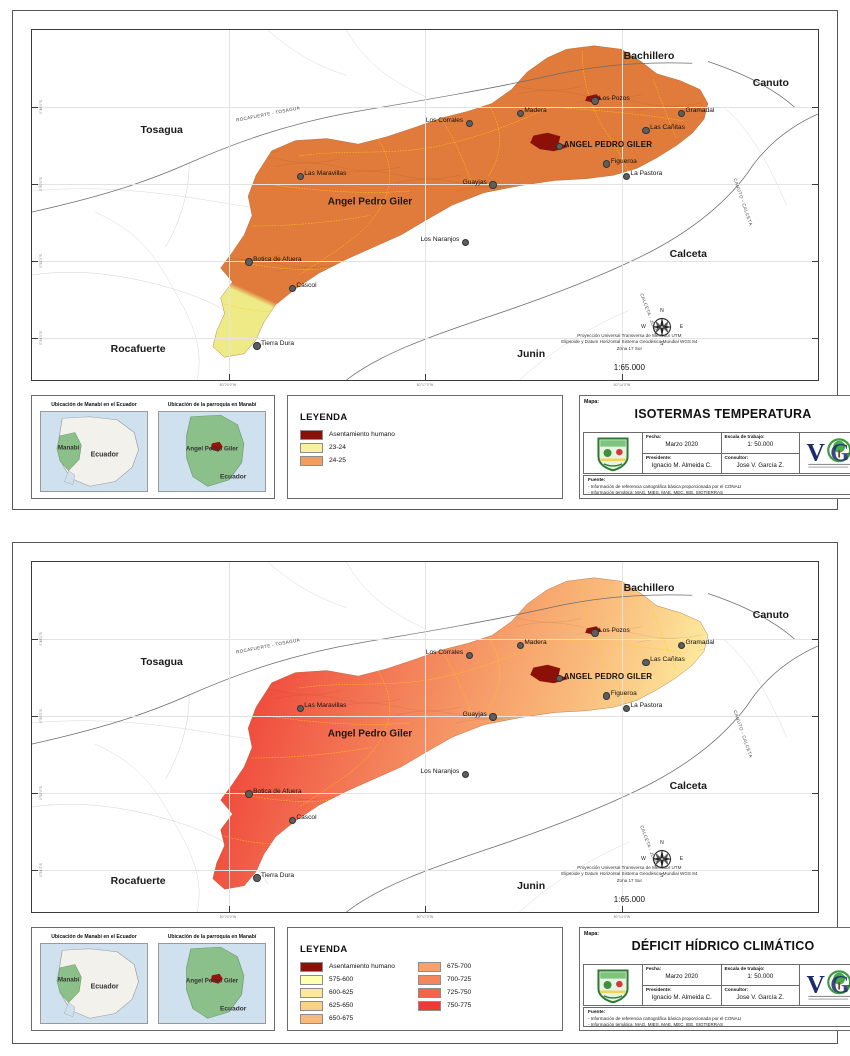  What do you see at coordinates (347, 980) in the screenshot?
I see `legend-item: 575-600` at bounding box center [347, 980].